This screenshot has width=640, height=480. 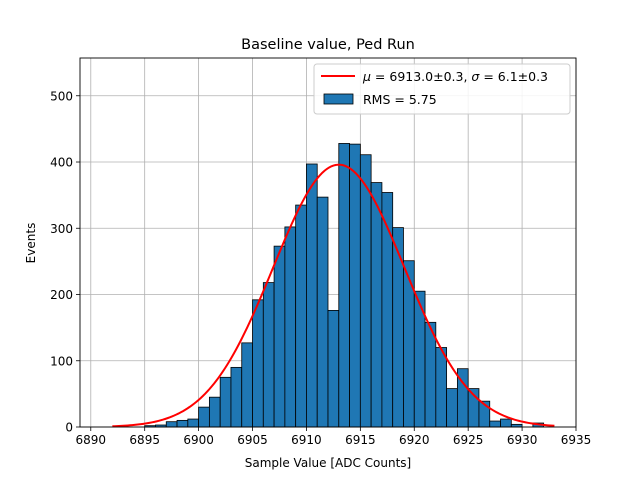 I want to click on y-tick-label: 400, so click(x=61, y=163).